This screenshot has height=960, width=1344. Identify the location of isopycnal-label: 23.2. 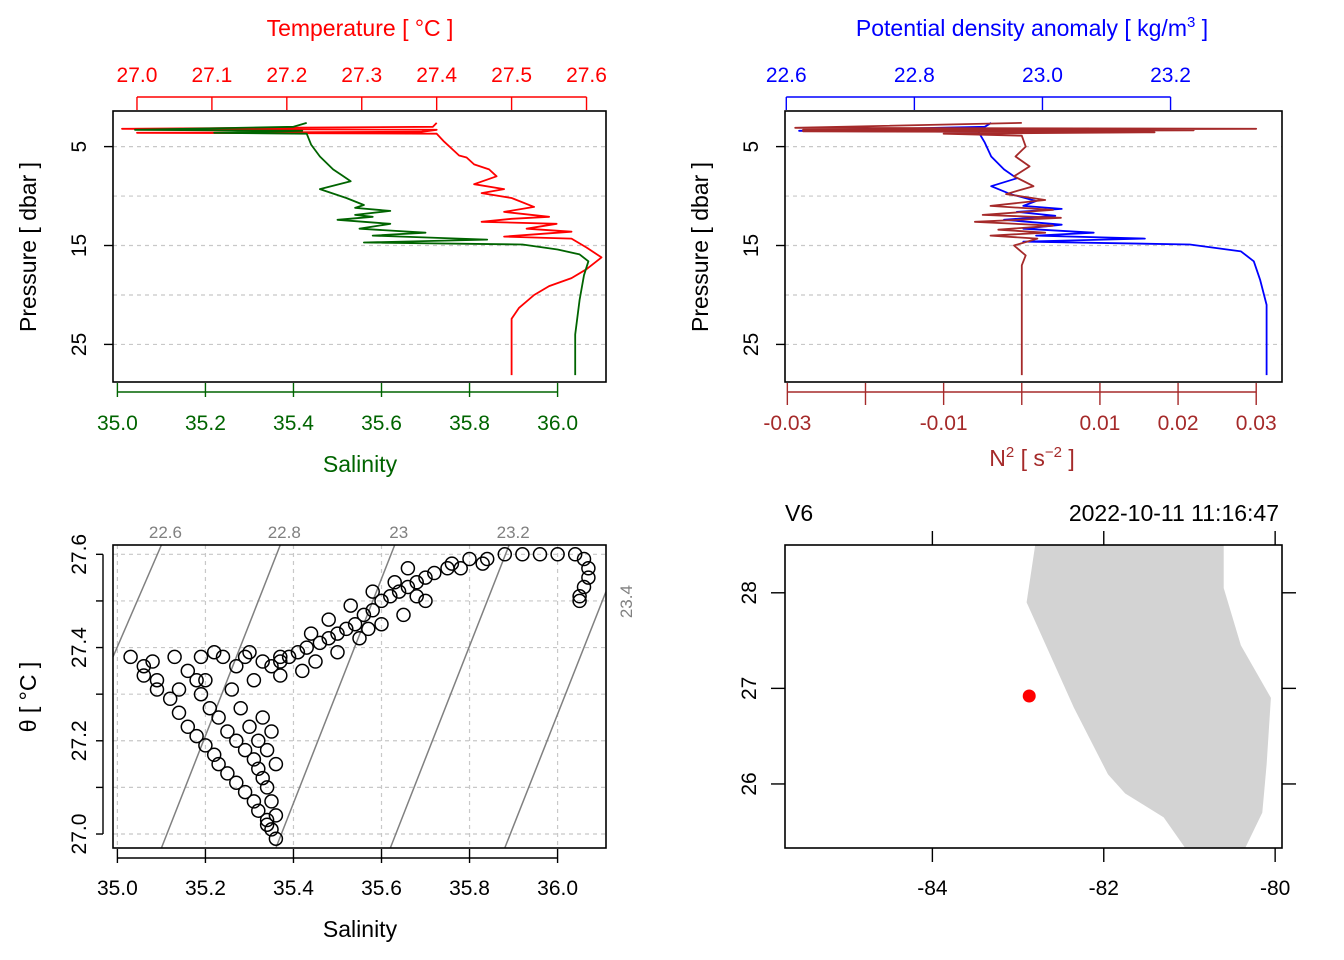
(513, 532).